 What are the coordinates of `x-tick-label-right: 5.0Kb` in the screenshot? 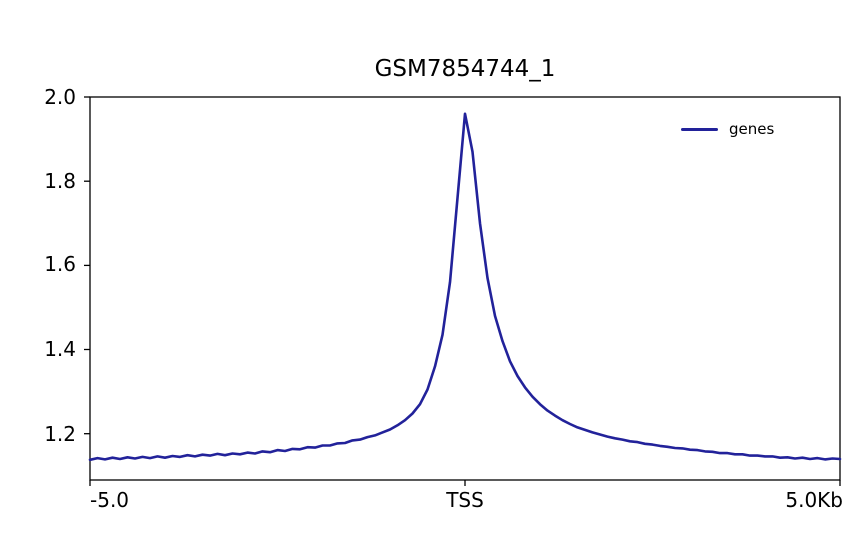 It's located at (814, 500).